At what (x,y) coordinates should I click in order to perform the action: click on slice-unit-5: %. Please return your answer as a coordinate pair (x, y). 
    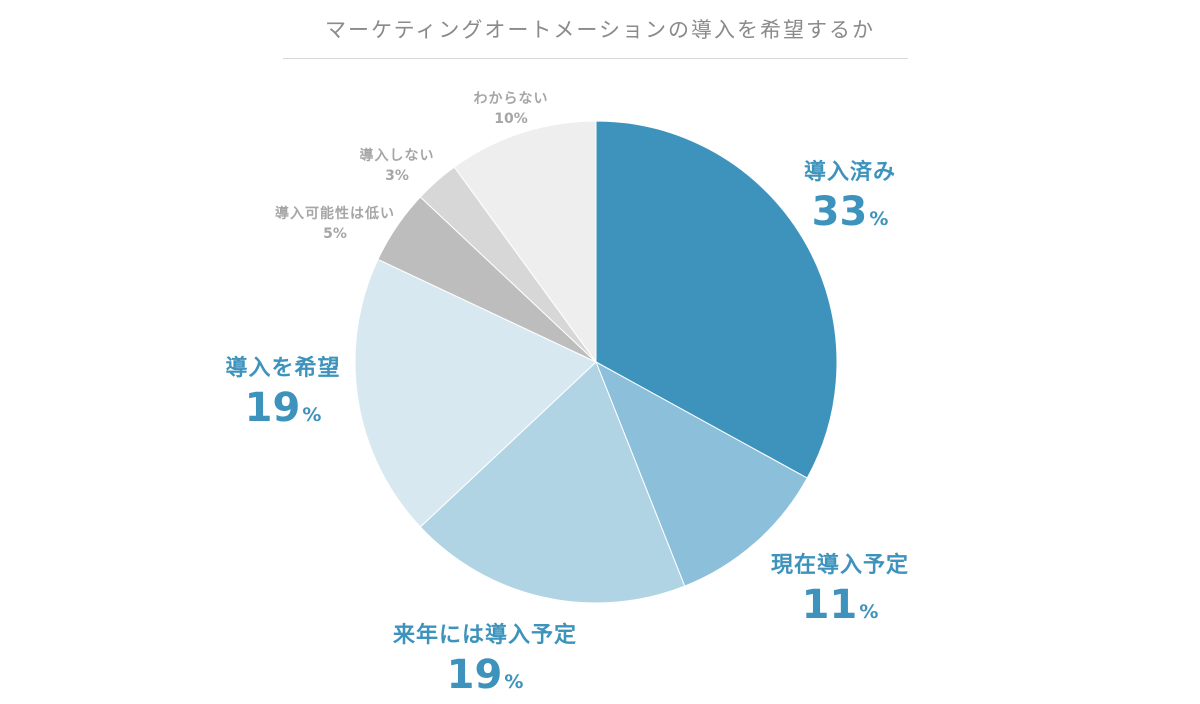
    Looking at the image, I should click on (401, 176).